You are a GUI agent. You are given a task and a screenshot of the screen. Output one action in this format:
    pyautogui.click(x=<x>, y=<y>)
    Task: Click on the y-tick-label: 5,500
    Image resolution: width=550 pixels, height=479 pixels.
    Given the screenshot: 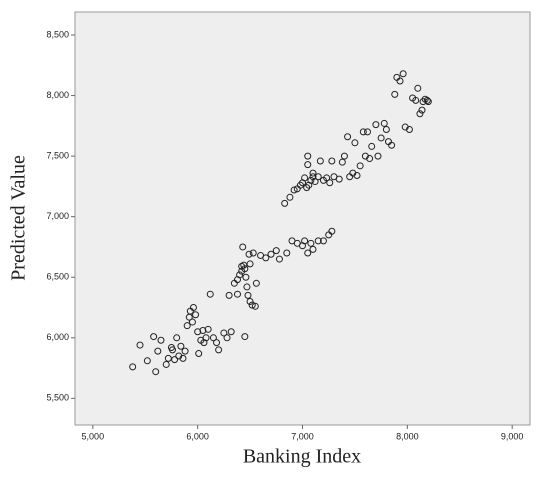 What is the action you would take?
    pyautogui.click(x=57, y=398)
    